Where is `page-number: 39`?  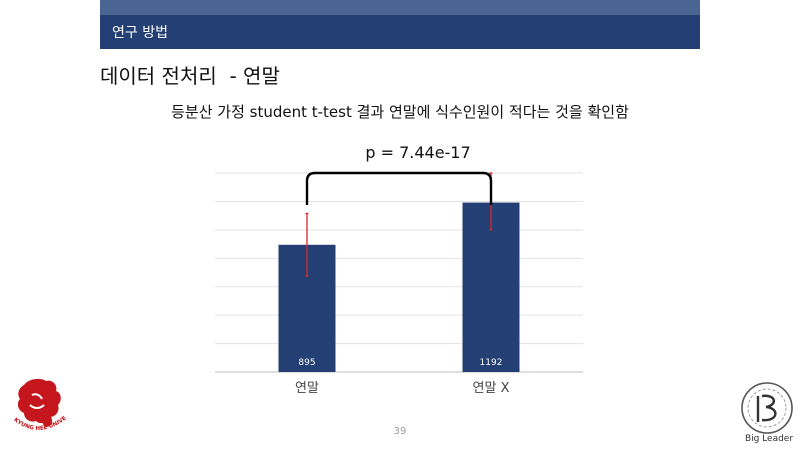 page-number: 39 is located at coordinates (400, 431).